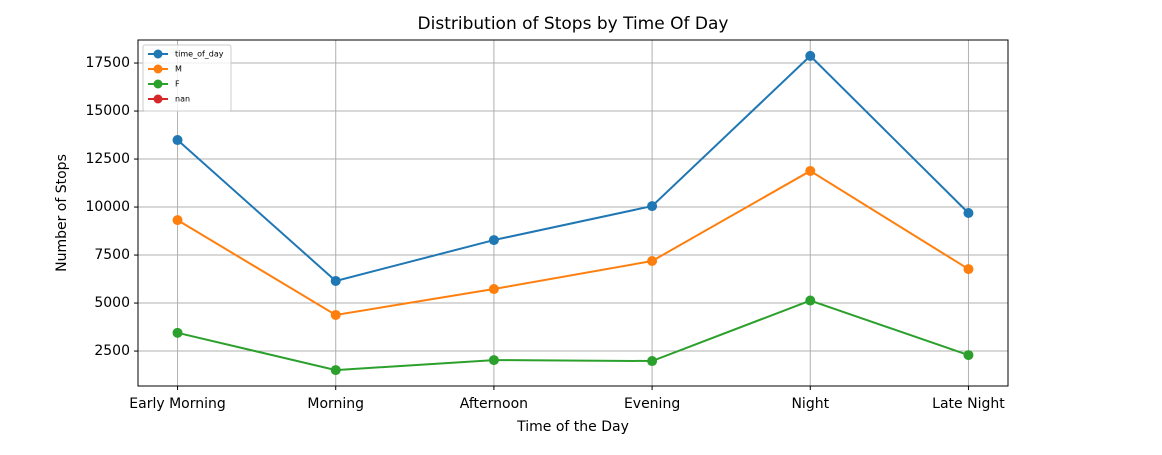 The width and height of the screenshot is (1162, 455). I want to click on y-tick-label: 5000, so click(112, 303).